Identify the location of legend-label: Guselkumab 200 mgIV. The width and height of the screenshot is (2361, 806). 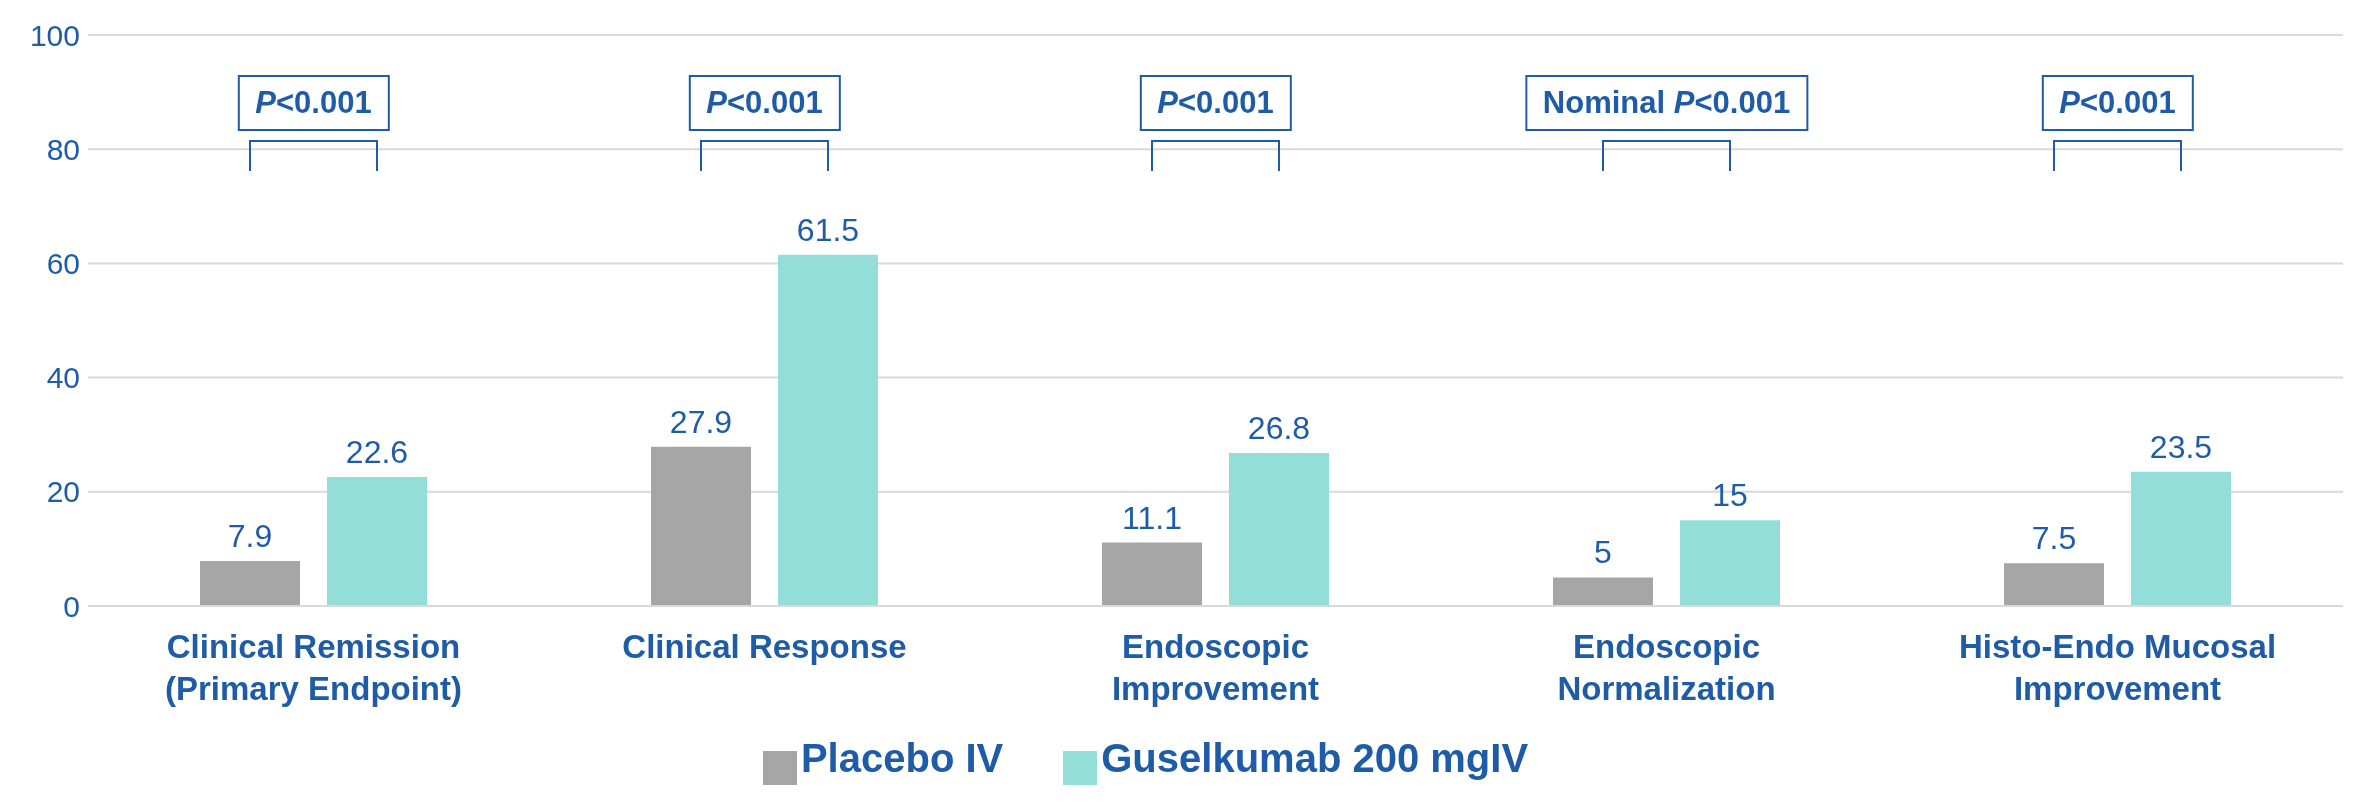
(1315, 758).